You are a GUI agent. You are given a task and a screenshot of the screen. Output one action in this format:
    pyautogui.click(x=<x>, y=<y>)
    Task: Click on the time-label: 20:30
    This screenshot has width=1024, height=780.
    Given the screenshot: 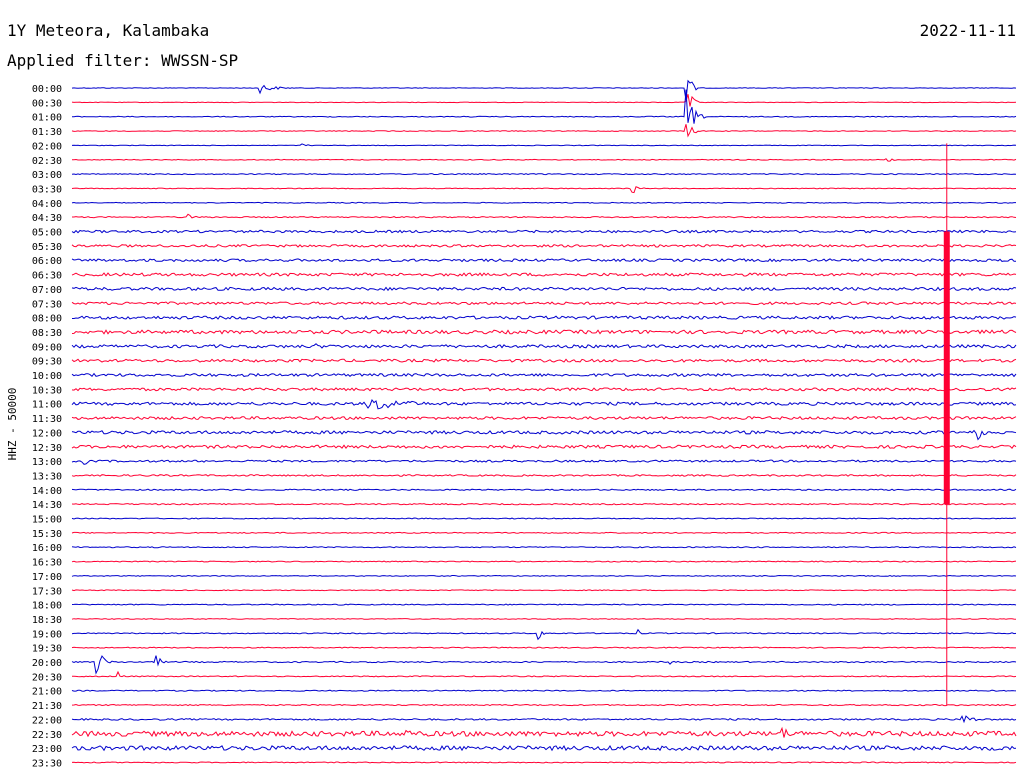 What is the action you would take?
    pyautogui.click(x=47, y=677)
    